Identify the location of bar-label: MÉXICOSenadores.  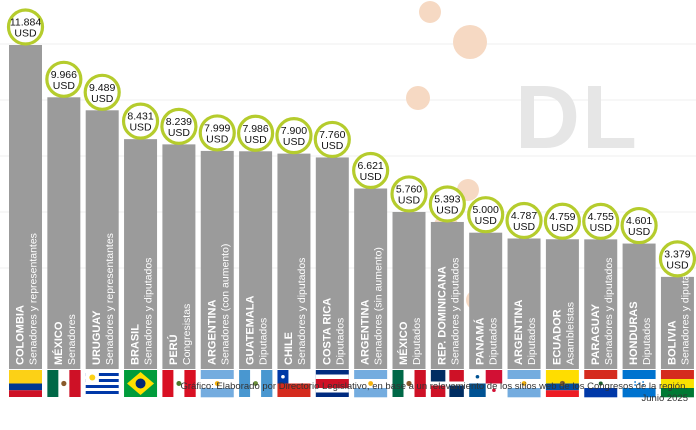
(65, 339).